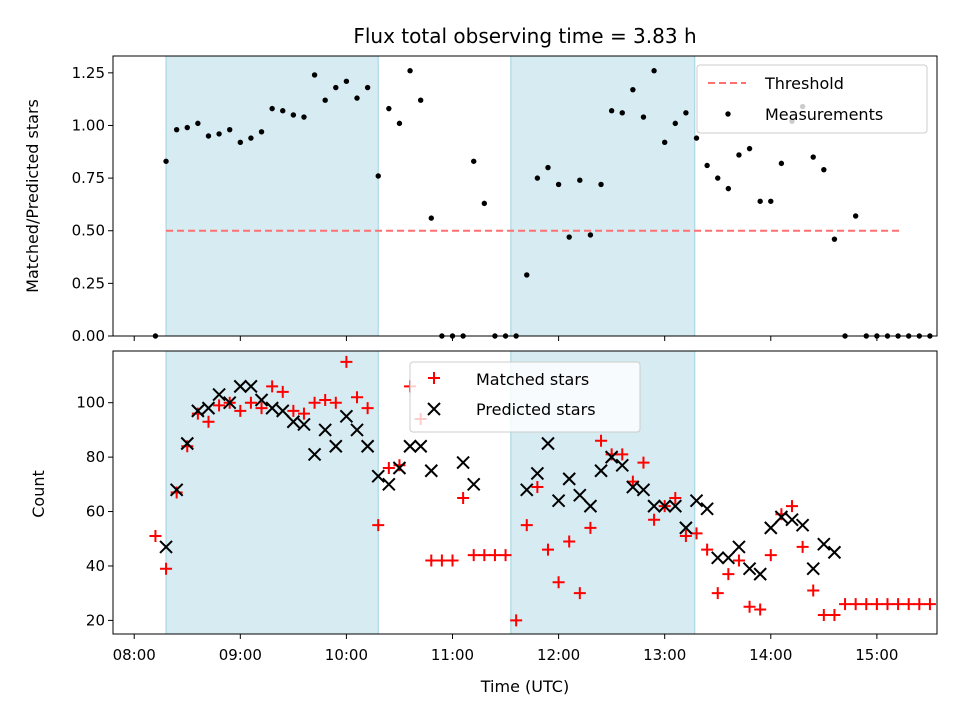 Image resolution: width=960 pixels, height=720 pixels. I want to click on x-tick-label: 11:00, so click(452, 655).